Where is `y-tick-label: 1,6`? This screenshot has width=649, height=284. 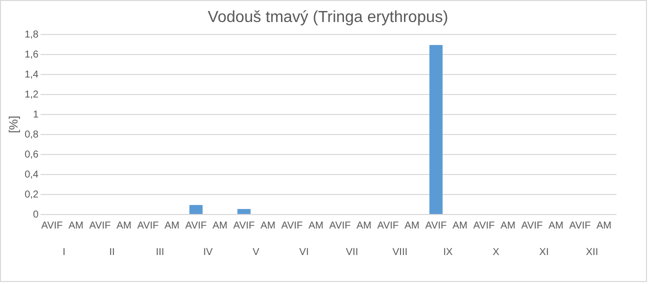 y-tick-label: 1,6 is located at coordinates (31, 55).